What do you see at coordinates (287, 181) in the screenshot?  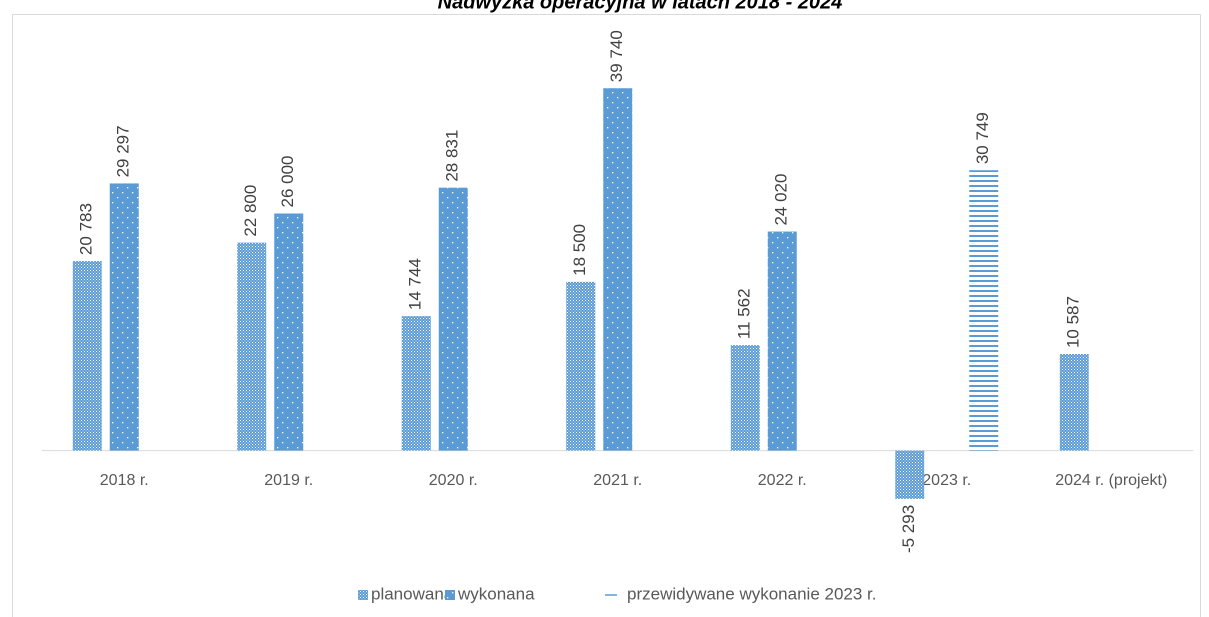 I see `data-label: 26 000` at bounding box center [287, 181].